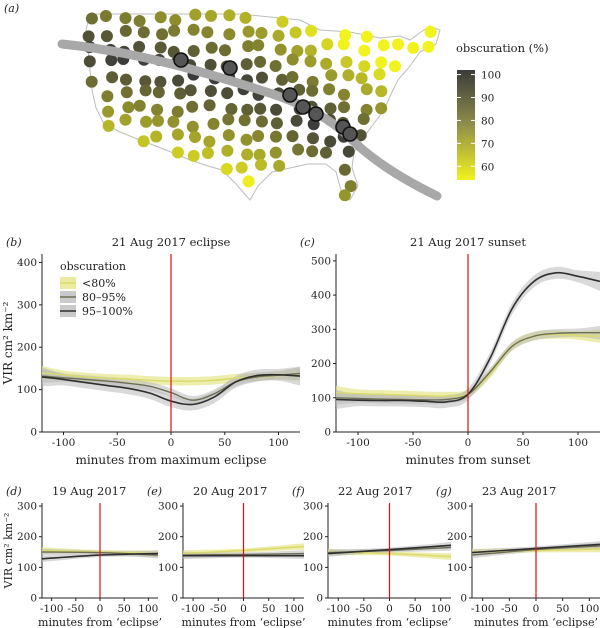 Image resolution: width=600 pixels, height=628 pixels. What do you see at coordinates (321, 261) in the screenshot?
I see `y-tick-label: 500` at bounding box center [321, 261].